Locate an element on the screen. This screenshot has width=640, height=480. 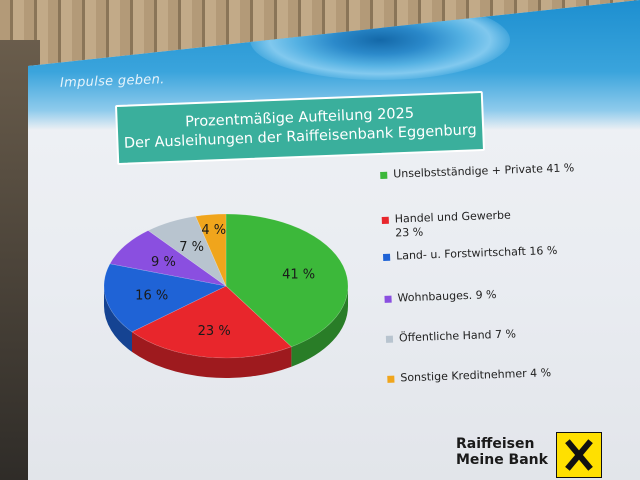
legend-swatch-sonstige is located at coordinates (391, 379).